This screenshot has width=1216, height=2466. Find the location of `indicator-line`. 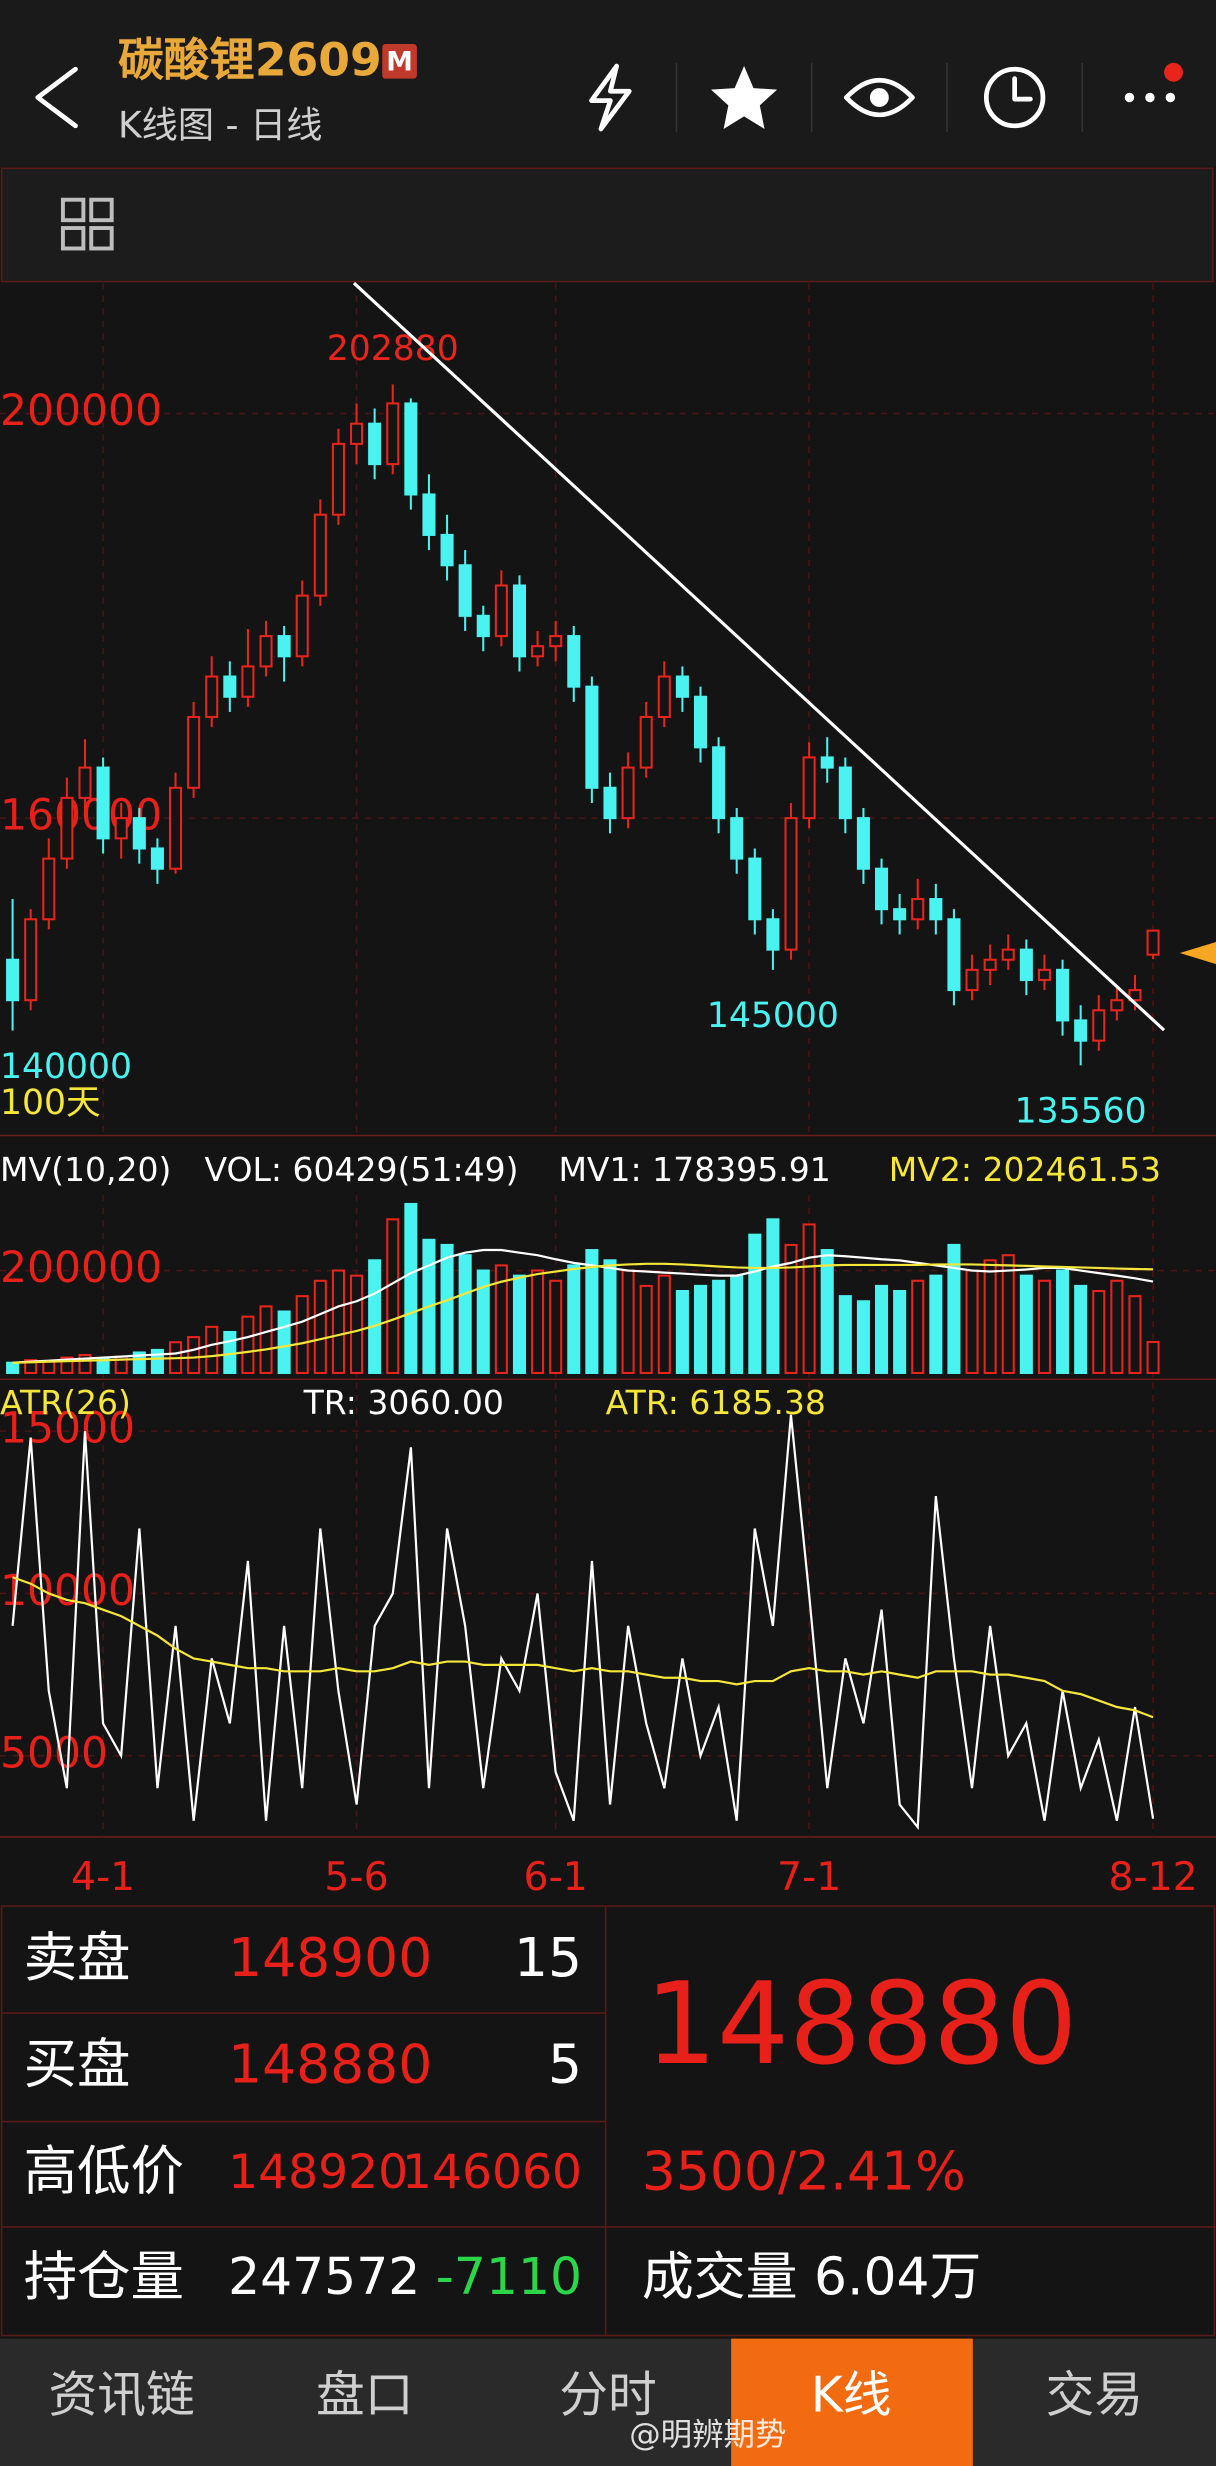

indicator-line is located at coordinates (583, 1306).